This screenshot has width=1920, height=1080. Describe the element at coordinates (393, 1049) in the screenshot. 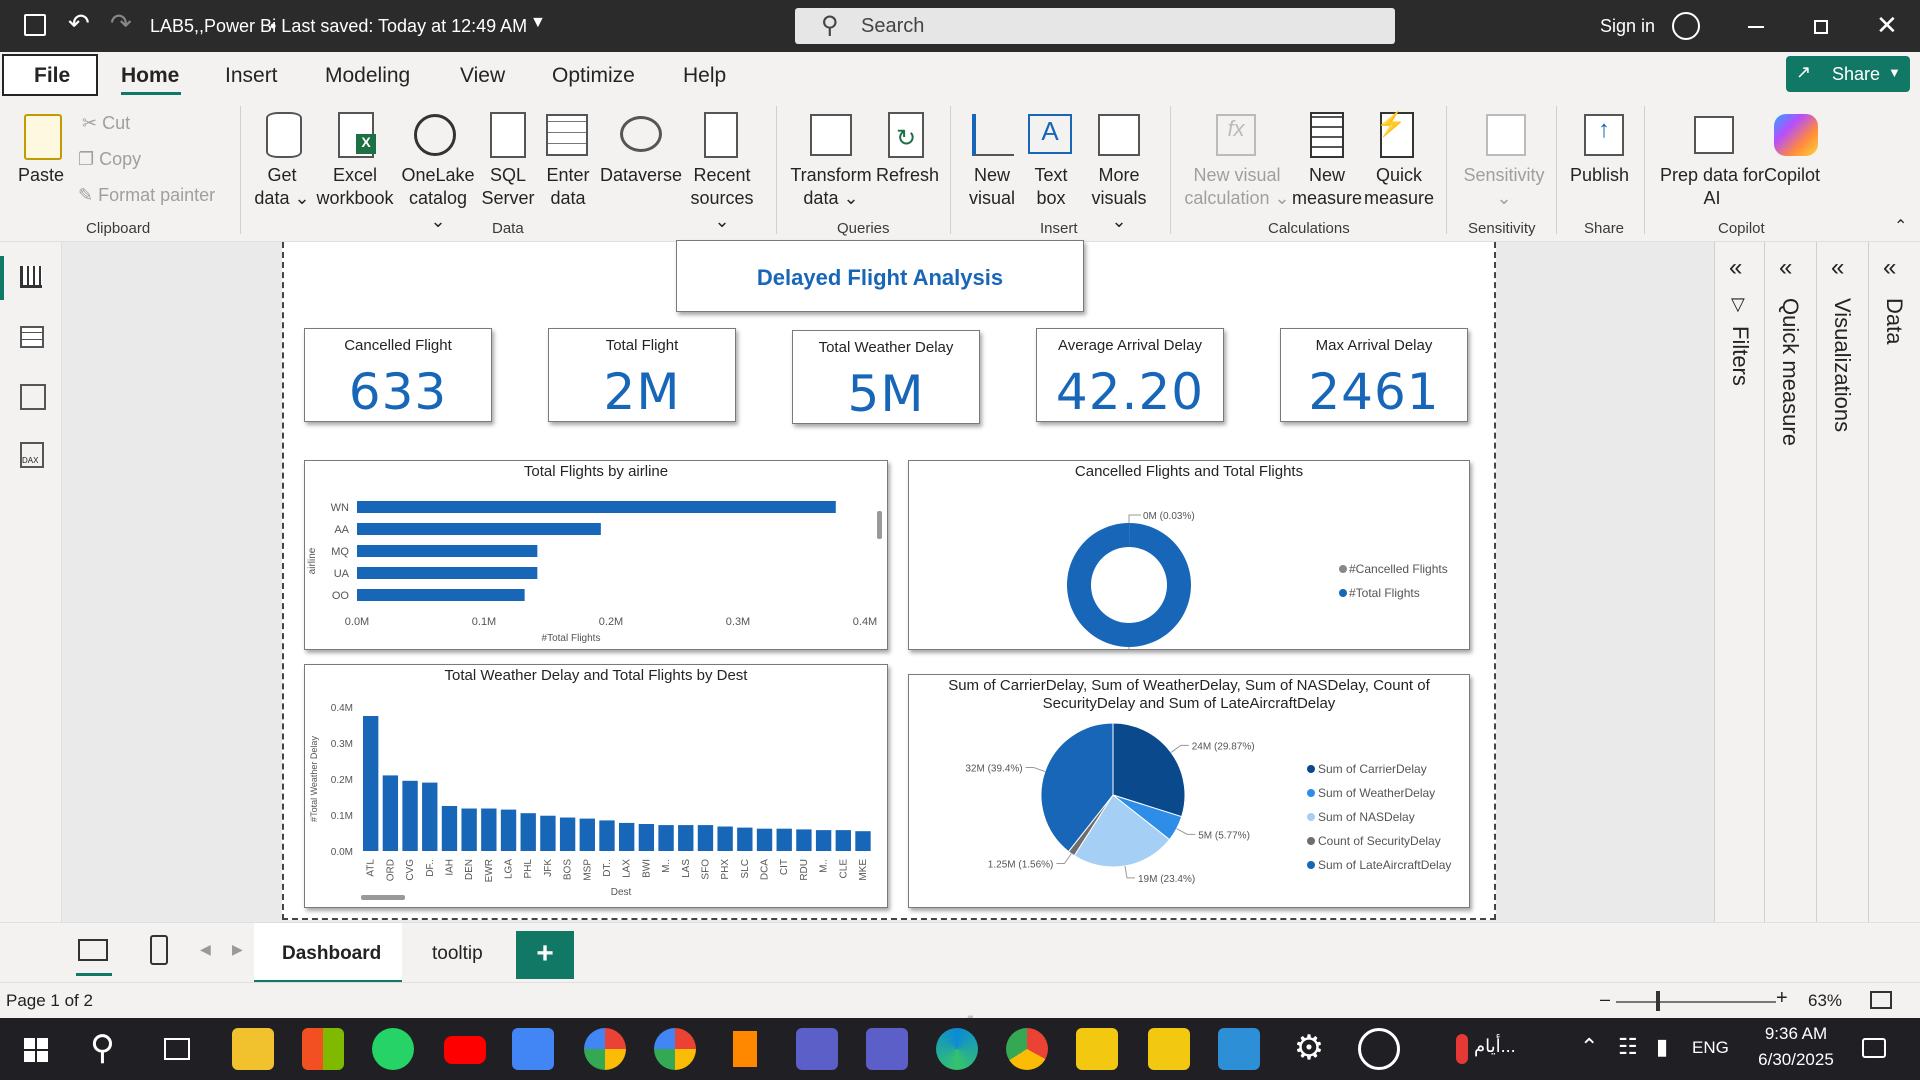

I see `whatsapp-icon` at that location.